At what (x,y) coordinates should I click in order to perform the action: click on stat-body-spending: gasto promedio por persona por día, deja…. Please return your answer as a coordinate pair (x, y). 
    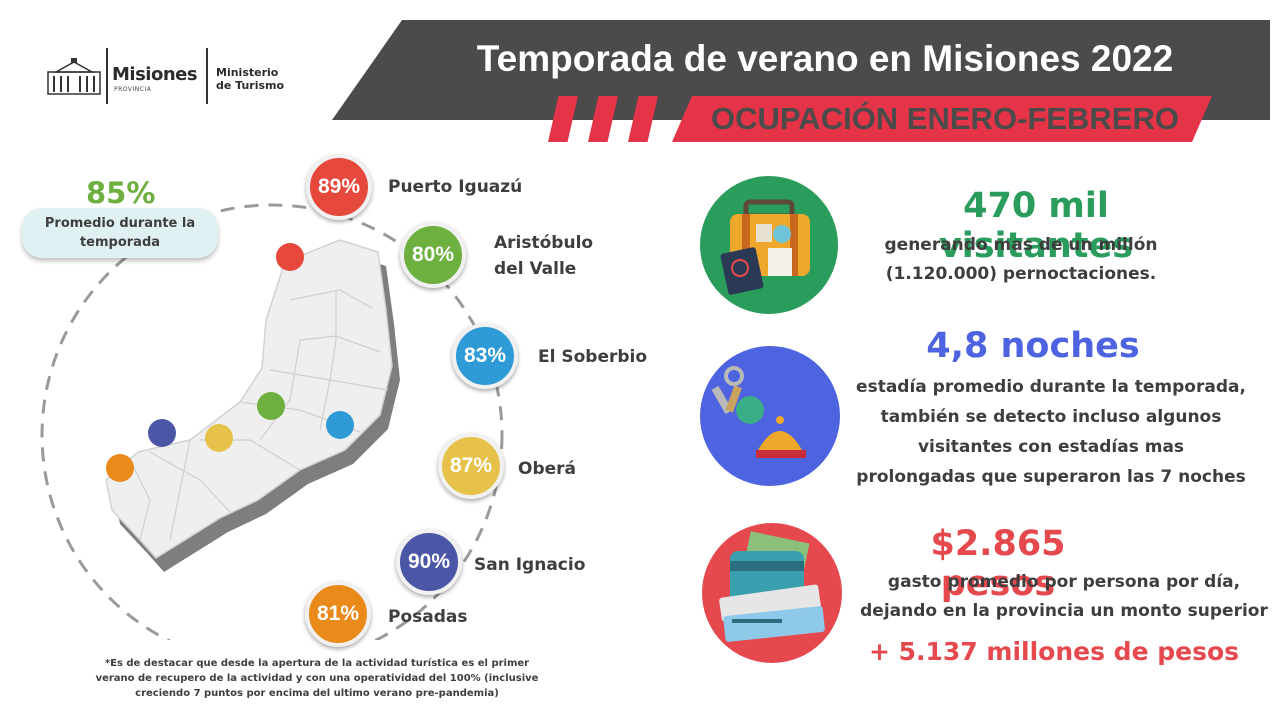
    Looking at the image, I should click on (1064, 597).